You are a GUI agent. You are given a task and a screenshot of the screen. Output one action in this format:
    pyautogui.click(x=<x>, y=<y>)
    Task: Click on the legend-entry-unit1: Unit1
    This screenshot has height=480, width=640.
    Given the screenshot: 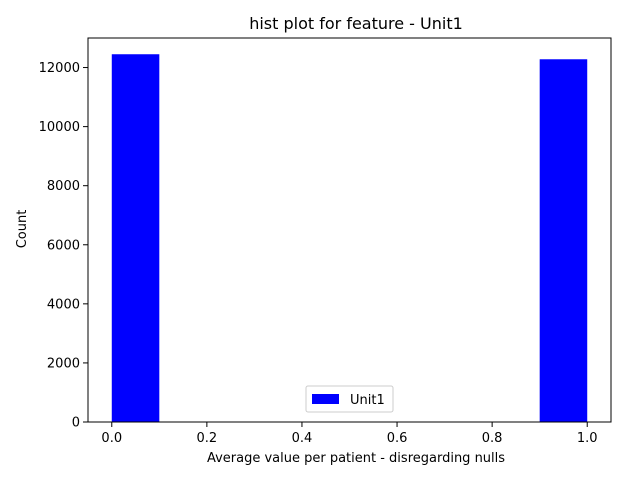 What is the action you would take?
    pyautogui.click(x=367, y=400)
    